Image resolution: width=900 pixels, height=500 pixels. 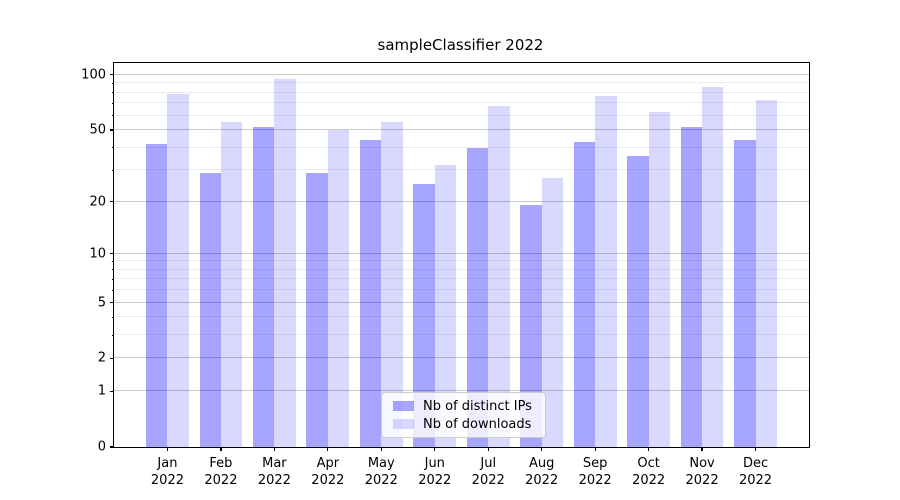 What do you see at coordinates (595, 472) in the screenshot?
I see `x-axis-tick-label: Sep 2022` at bounding box center [595, 472].